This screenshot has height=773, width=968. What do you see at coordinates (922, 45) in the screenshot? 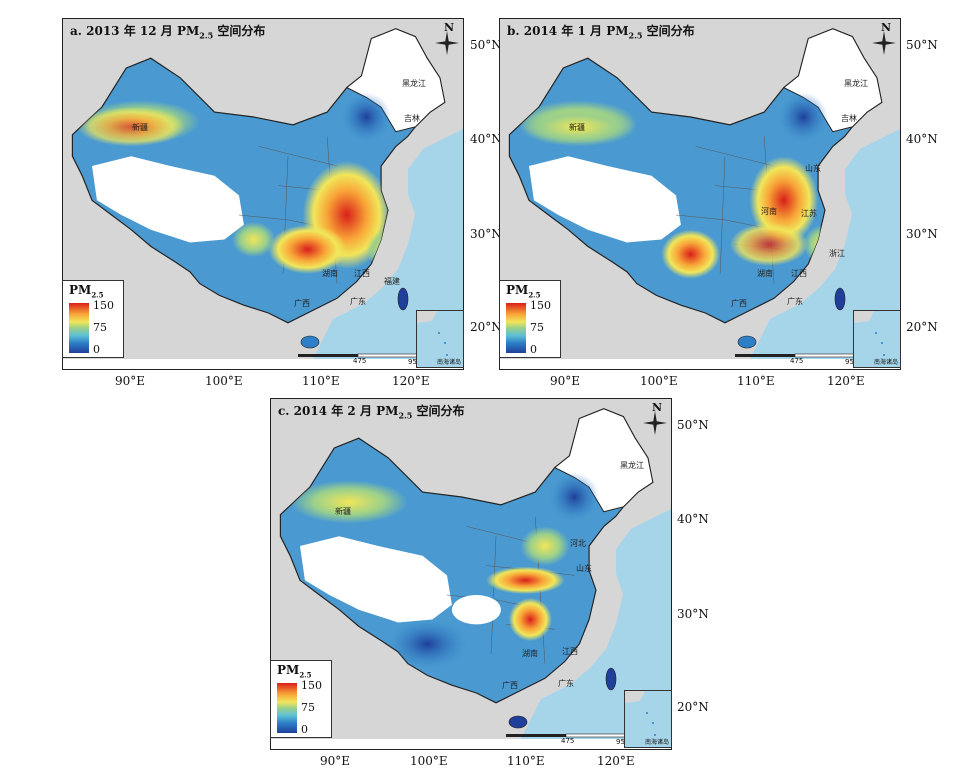
I see `lat-50-b: 50°N` at bounding box center [922, 45].